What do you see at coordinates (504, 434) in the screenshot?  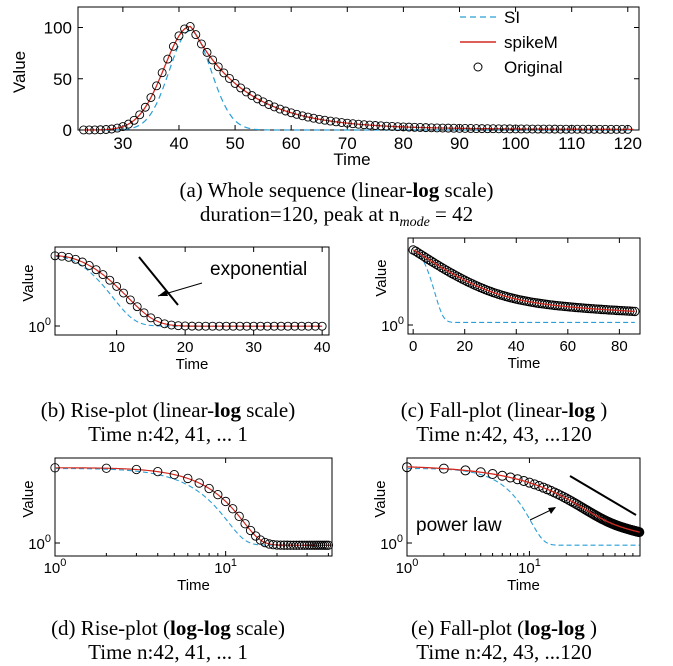 I see `caption-c-line2: Time n:42, 43, ...120` at bounding box center [504, 434].